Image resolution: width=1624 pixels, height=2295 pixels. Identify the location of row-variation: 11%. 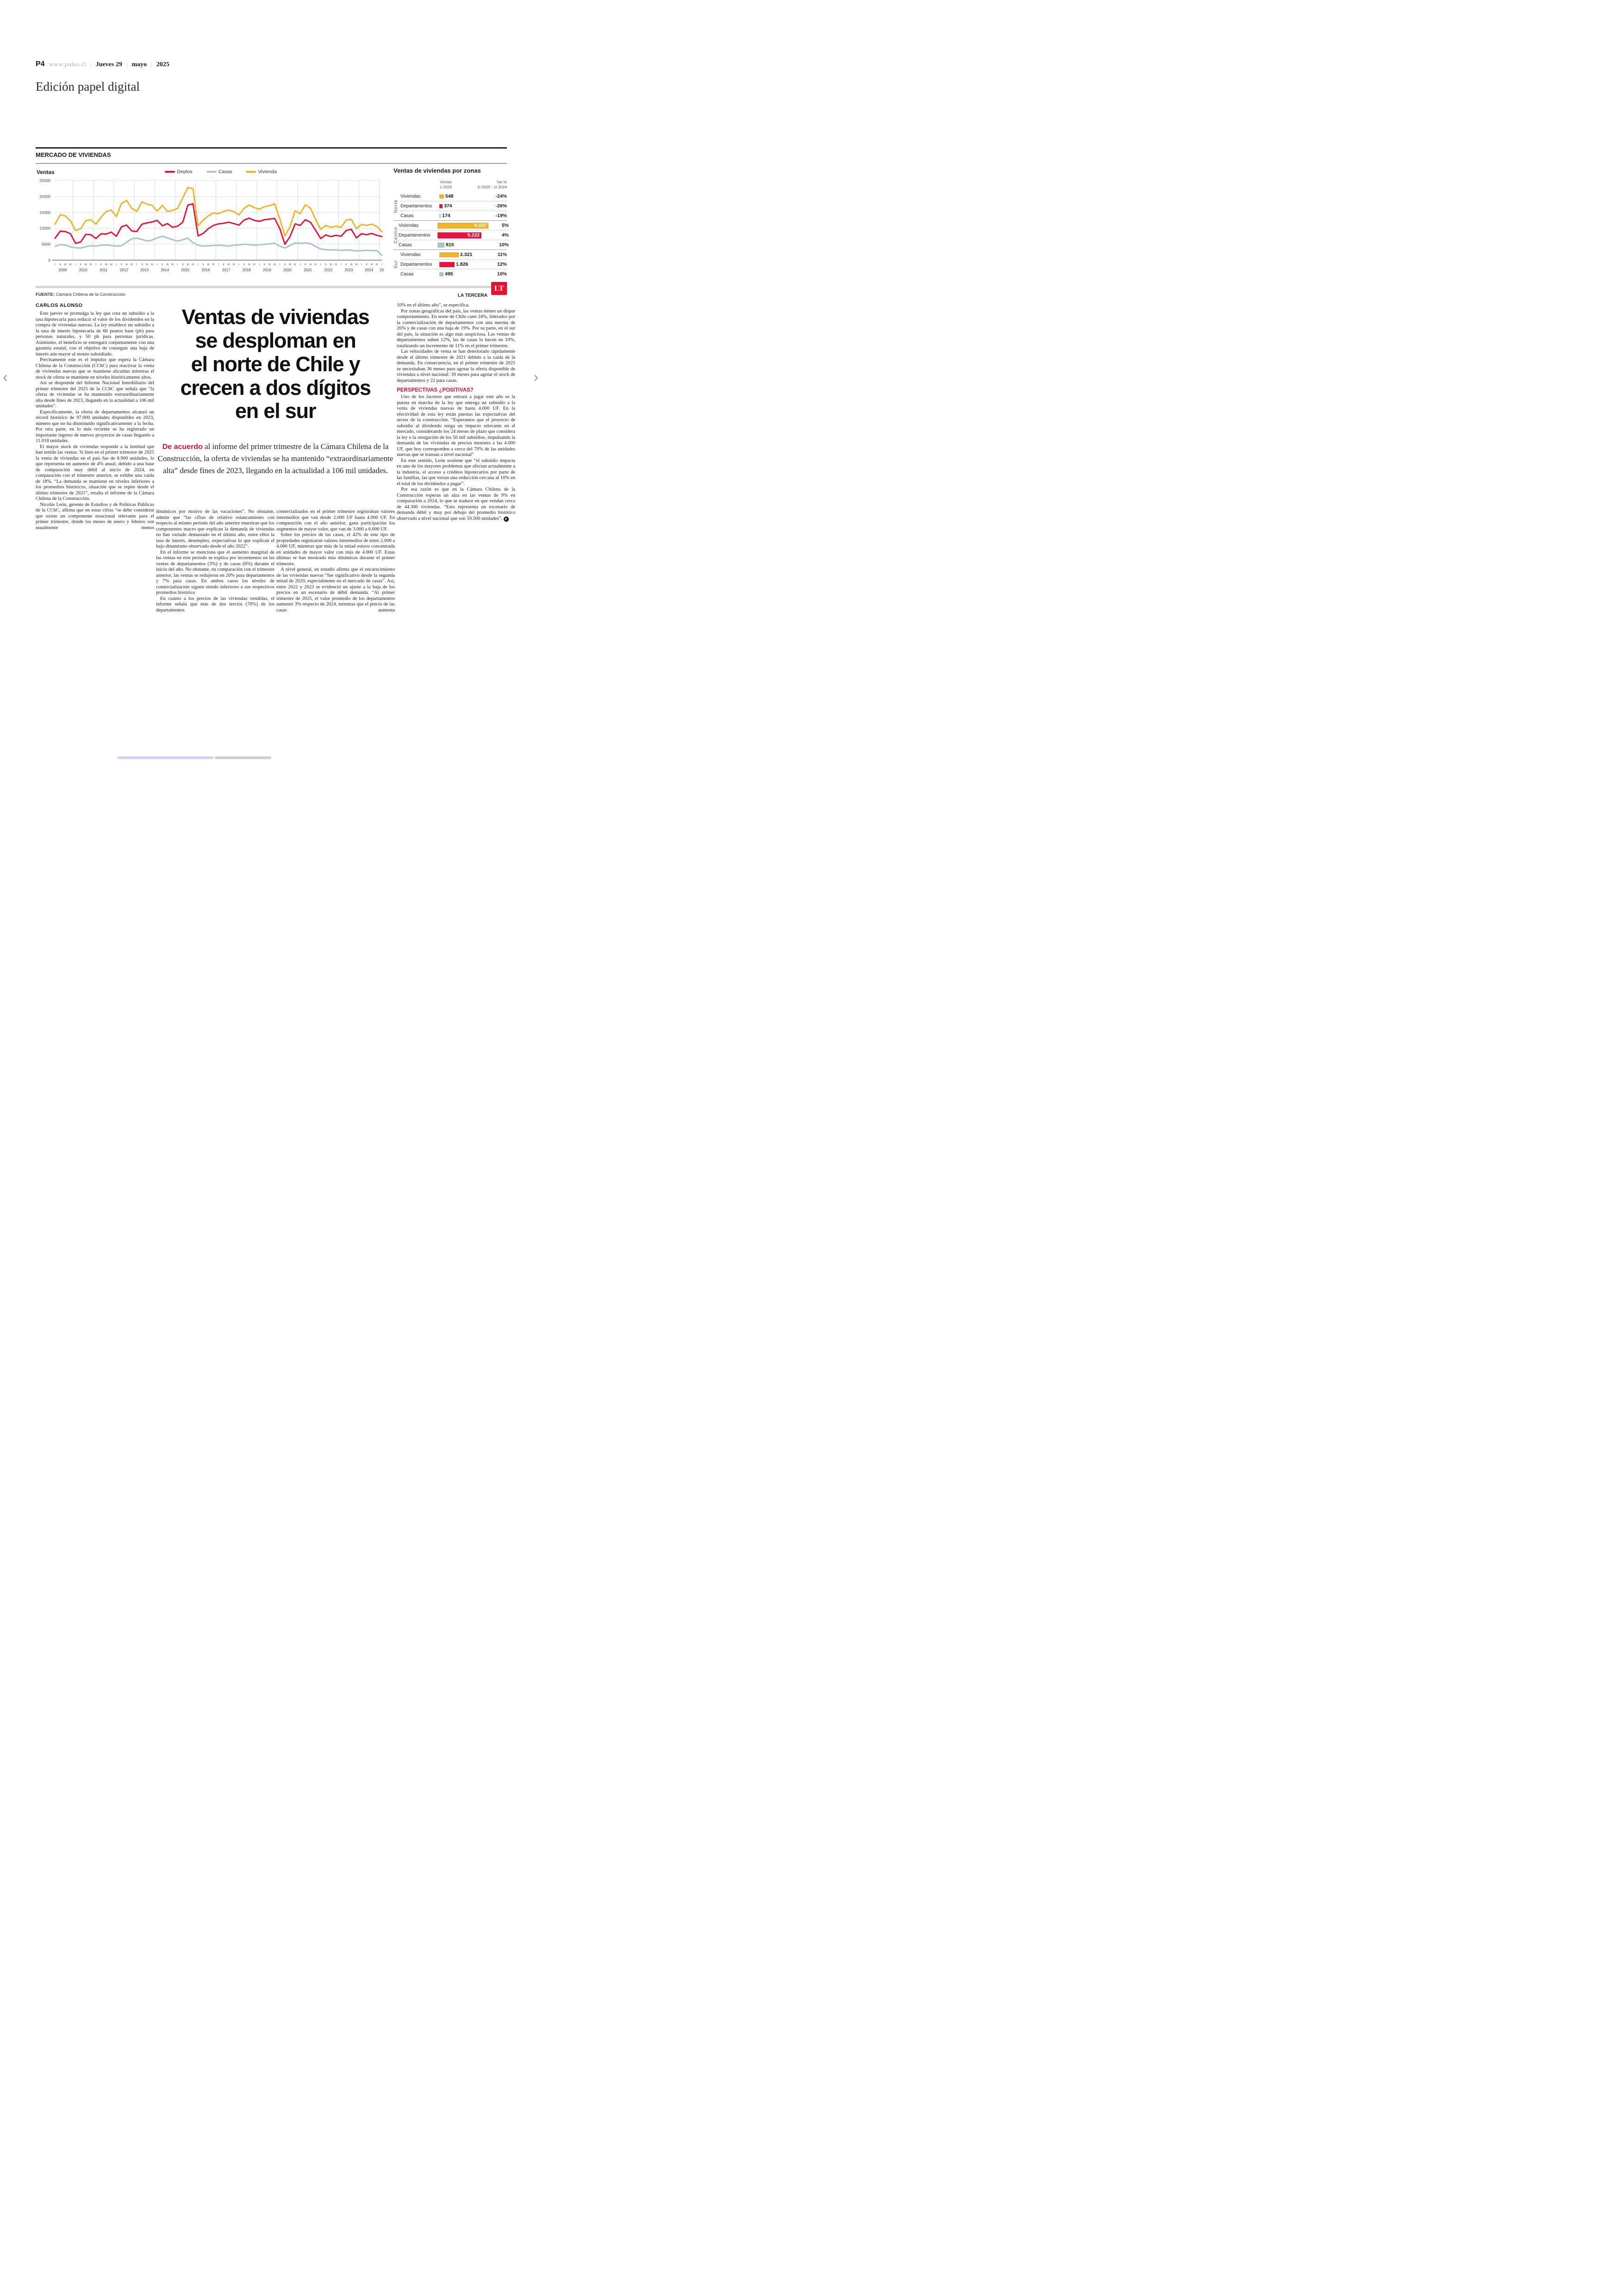
(502, 255).